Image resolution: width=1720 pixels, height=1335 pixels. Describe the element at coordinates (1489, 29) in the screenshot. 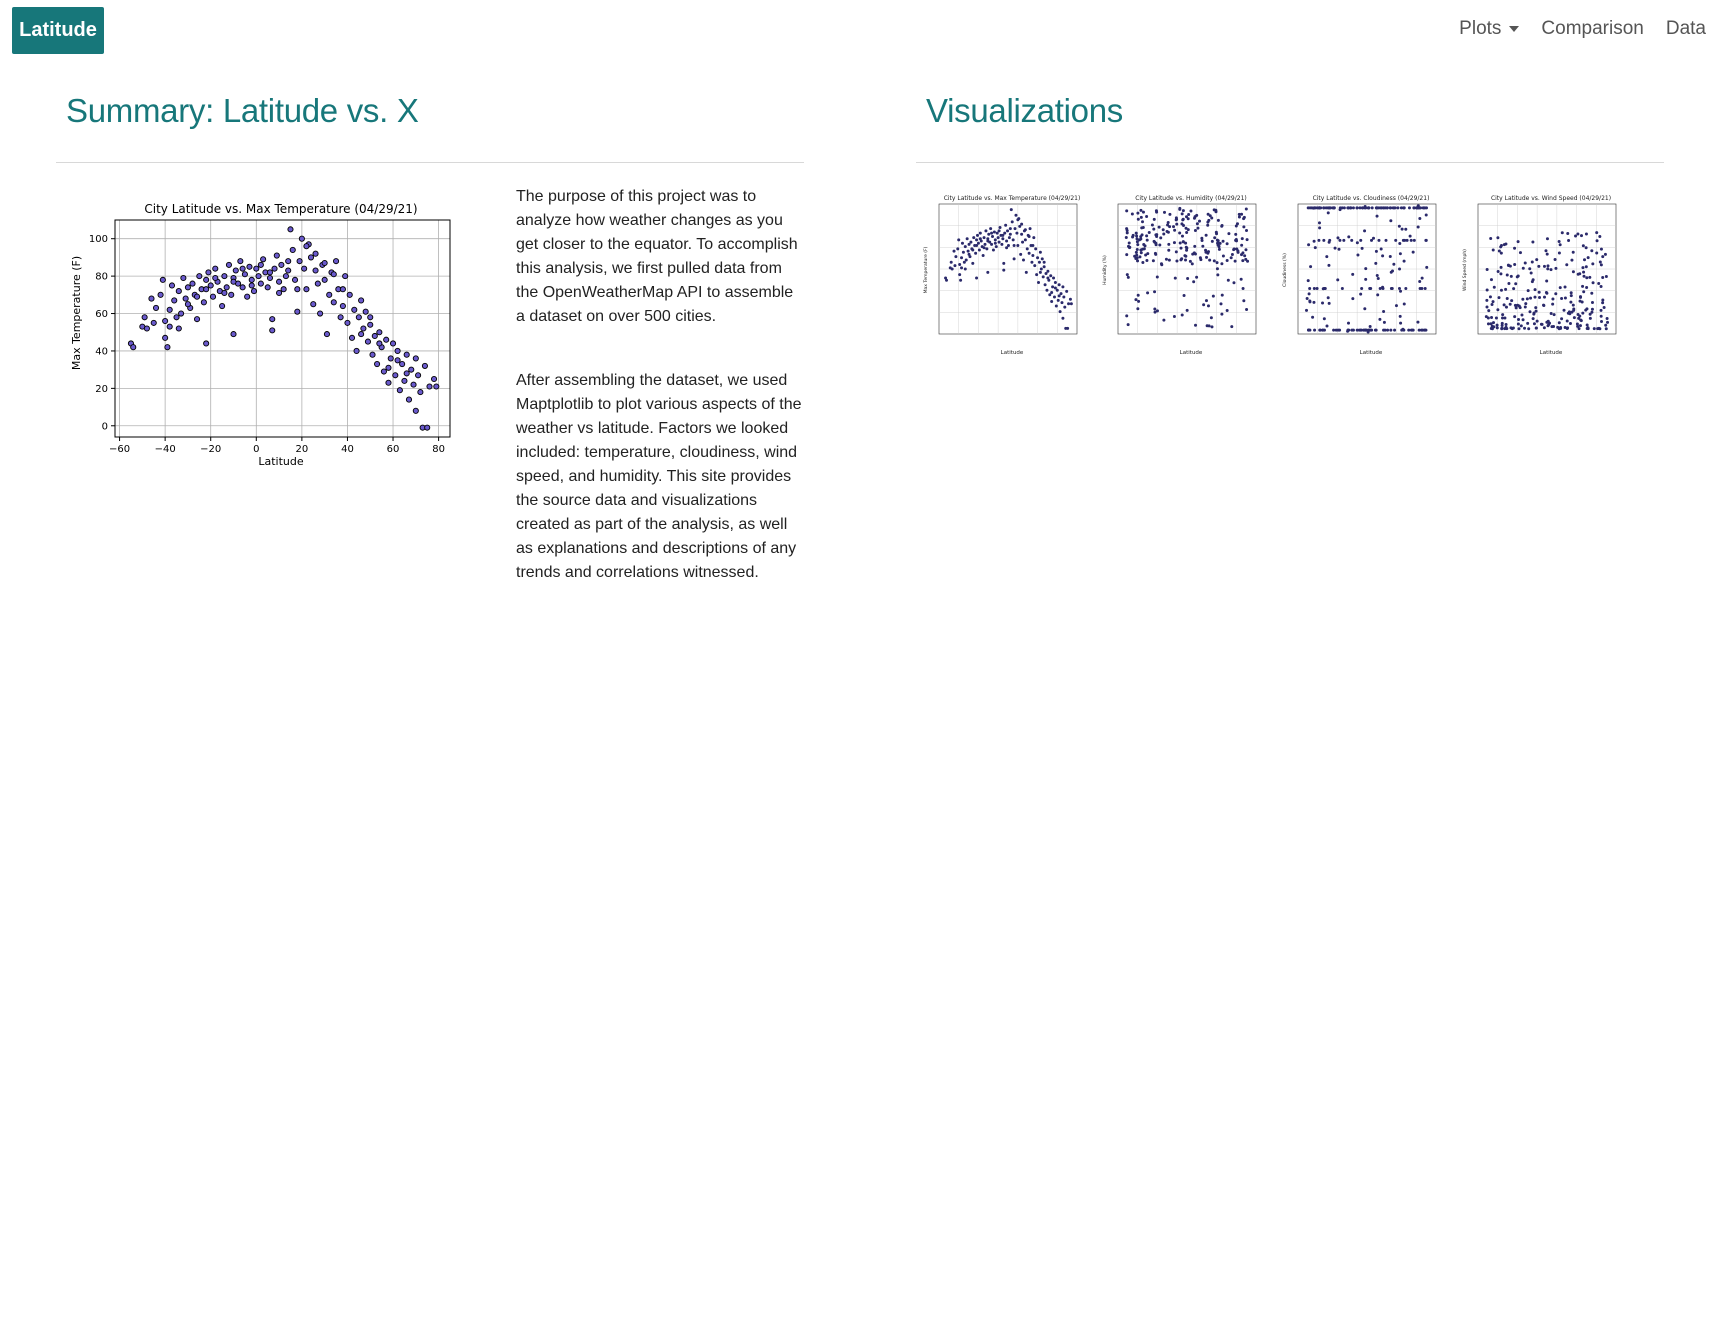

I see `nav-item-plots-dropdown: Plots` at that location.